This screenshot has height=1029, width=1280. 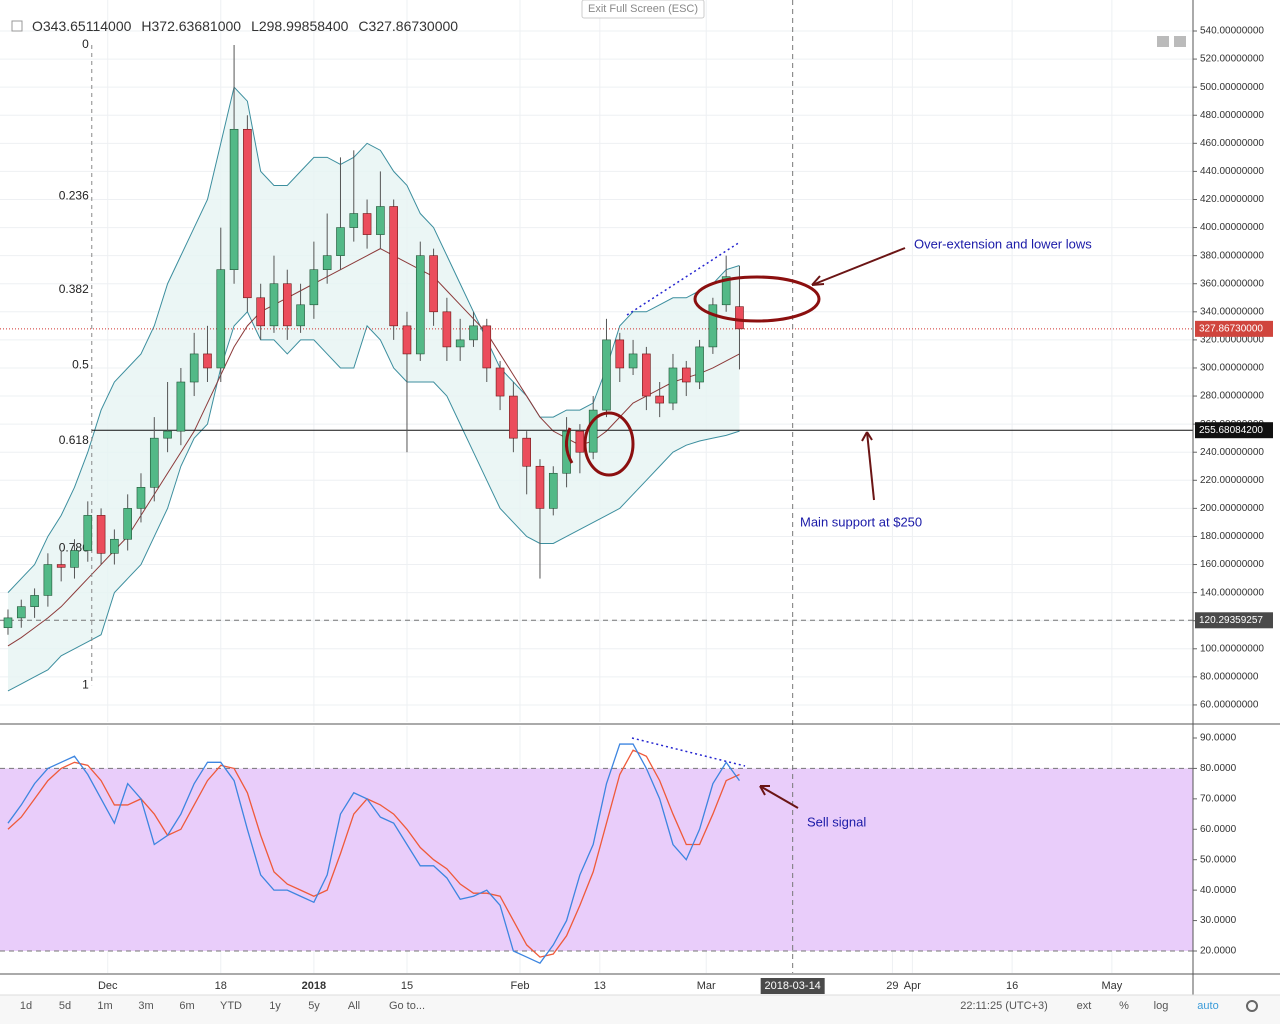 What do you see at coordinates (1232, 115) in the screenshot?
I see `y-tick-label: 480.00000000` at bounding box center [1232, 115].